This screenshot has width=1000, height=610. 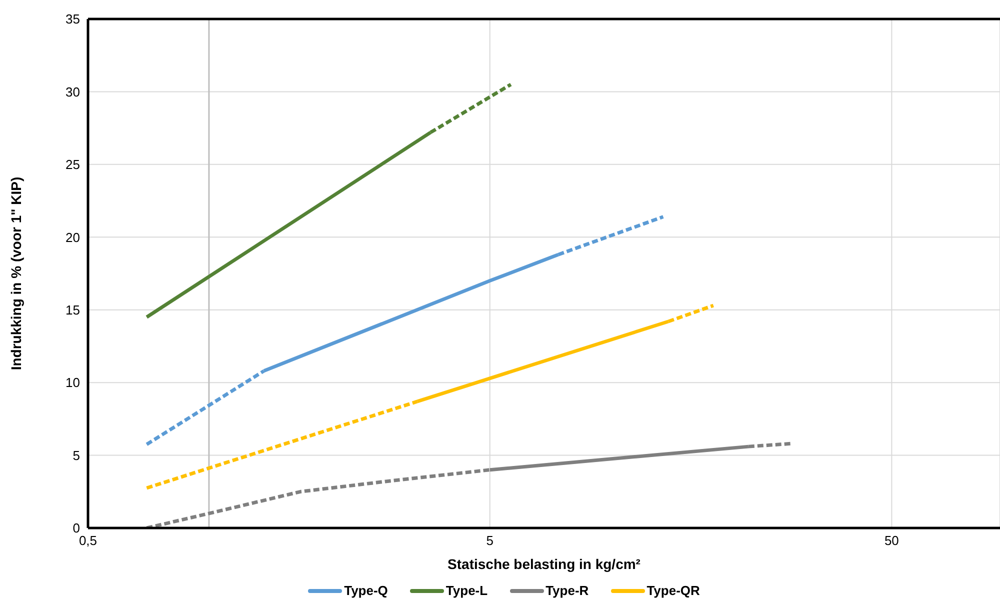 What do you see at coordinates (467, 590) in the screenshot?
I see `legend-label: Type-L` at bounding box center [467, 590].